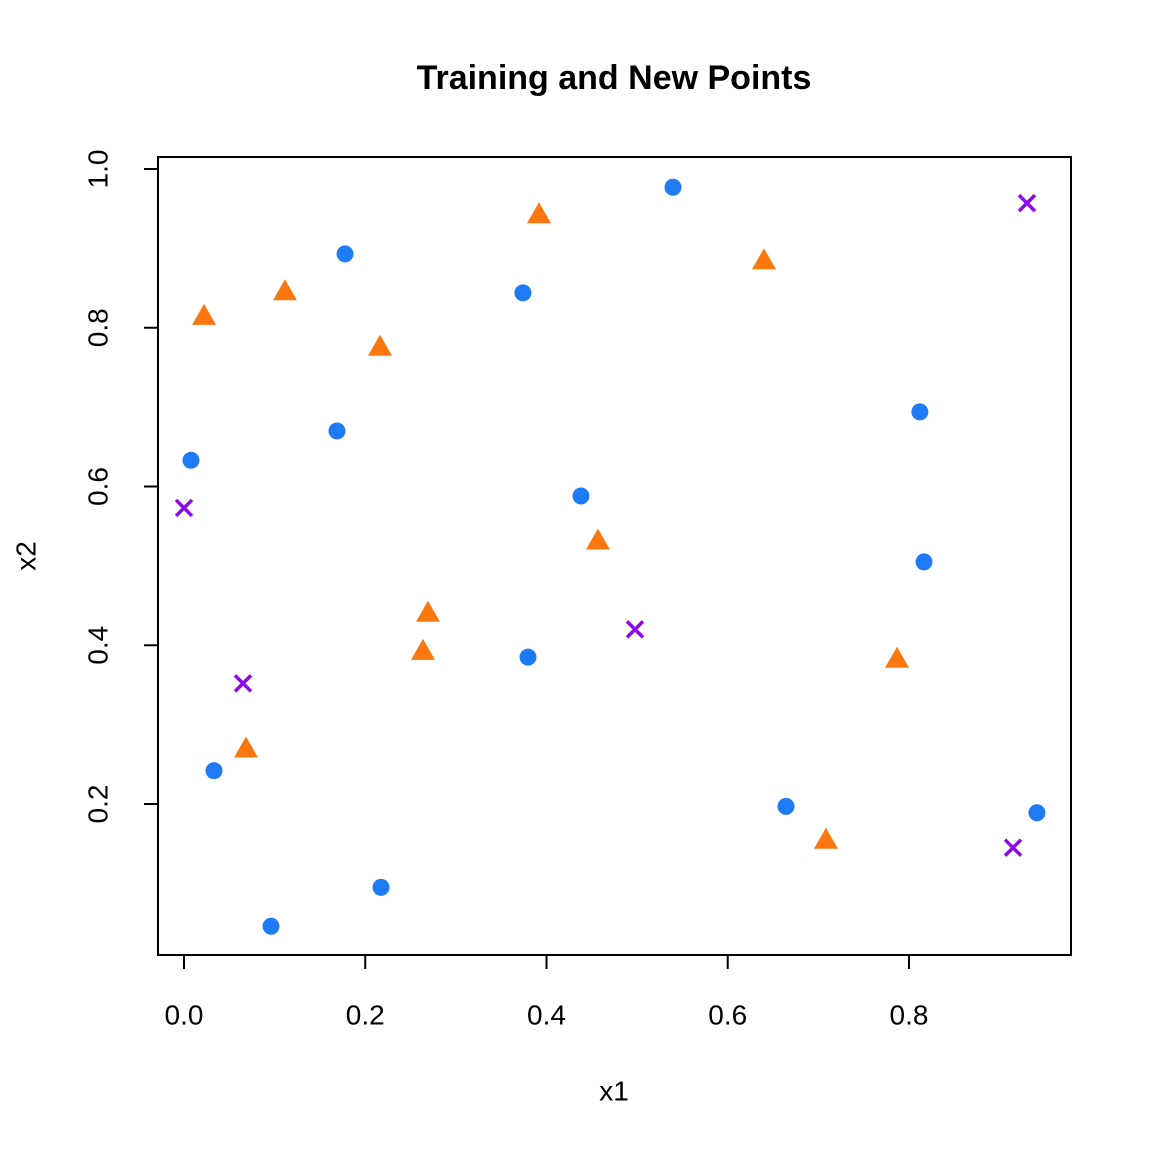 This screenshot has height=1152, width=1152. I want to click on x-tick-label: 0.0, so click(184, 1014).